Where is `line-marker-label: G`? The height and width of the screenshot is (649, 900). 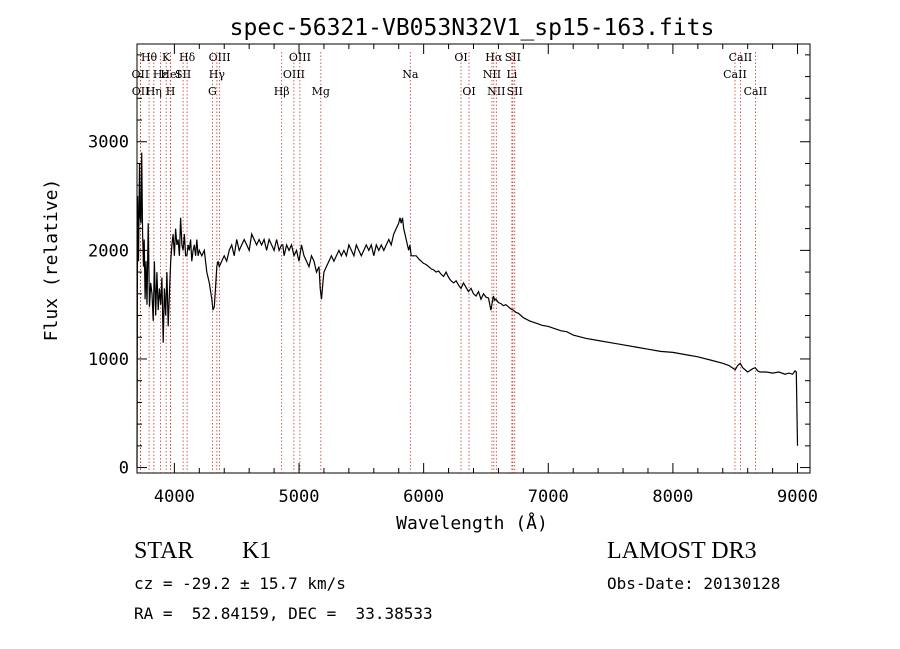
line-marker-label: G is located at coordinates (212, 91).